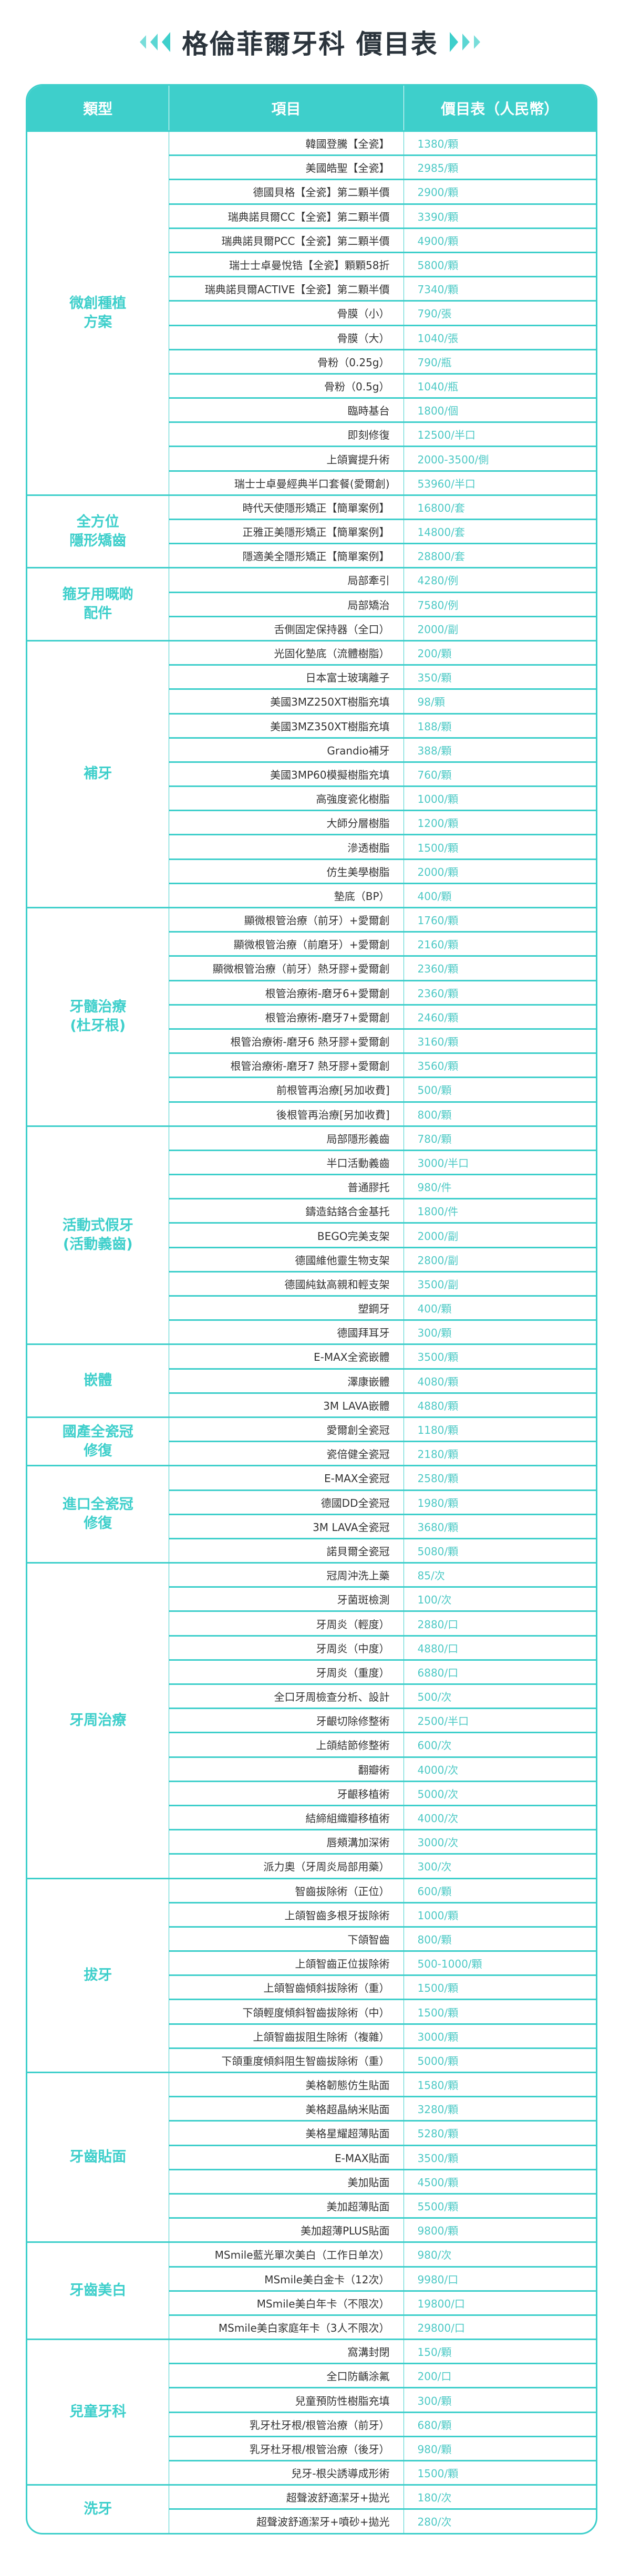  I want to click on item-name: 顯微根管治療（前磨牙）+愛爾創, so click(286, 943).